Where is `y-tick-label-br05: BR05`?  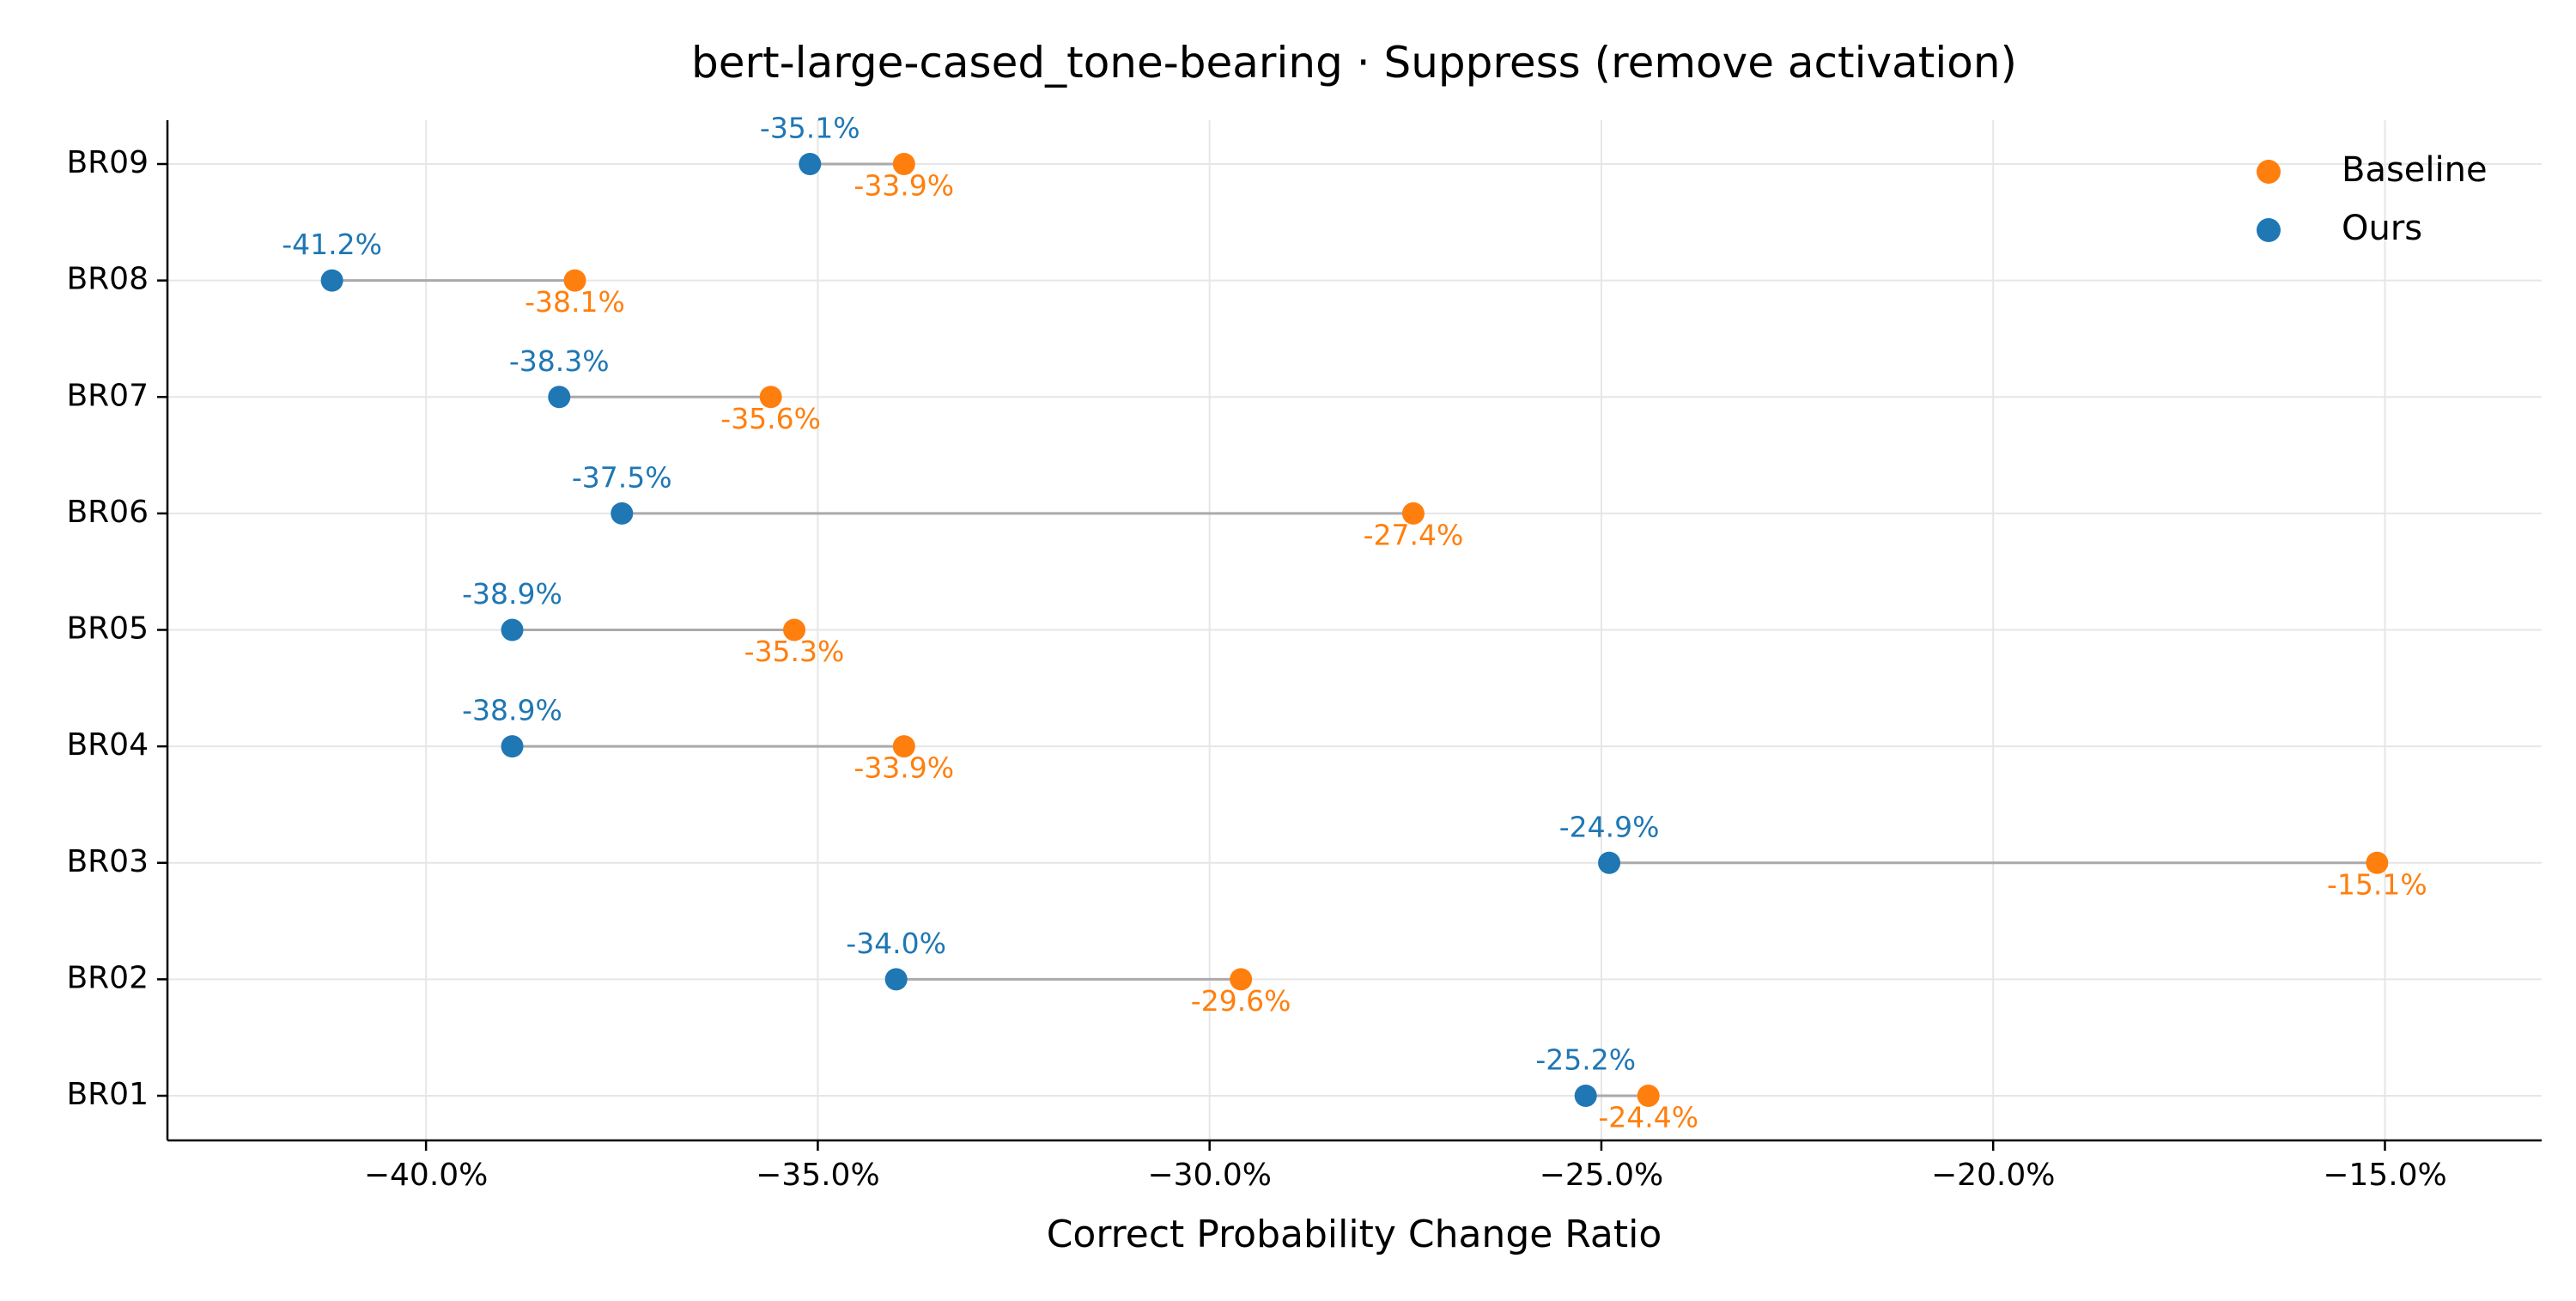
y-tick-label-br05: BR05 is located at coordinates (107, 629).